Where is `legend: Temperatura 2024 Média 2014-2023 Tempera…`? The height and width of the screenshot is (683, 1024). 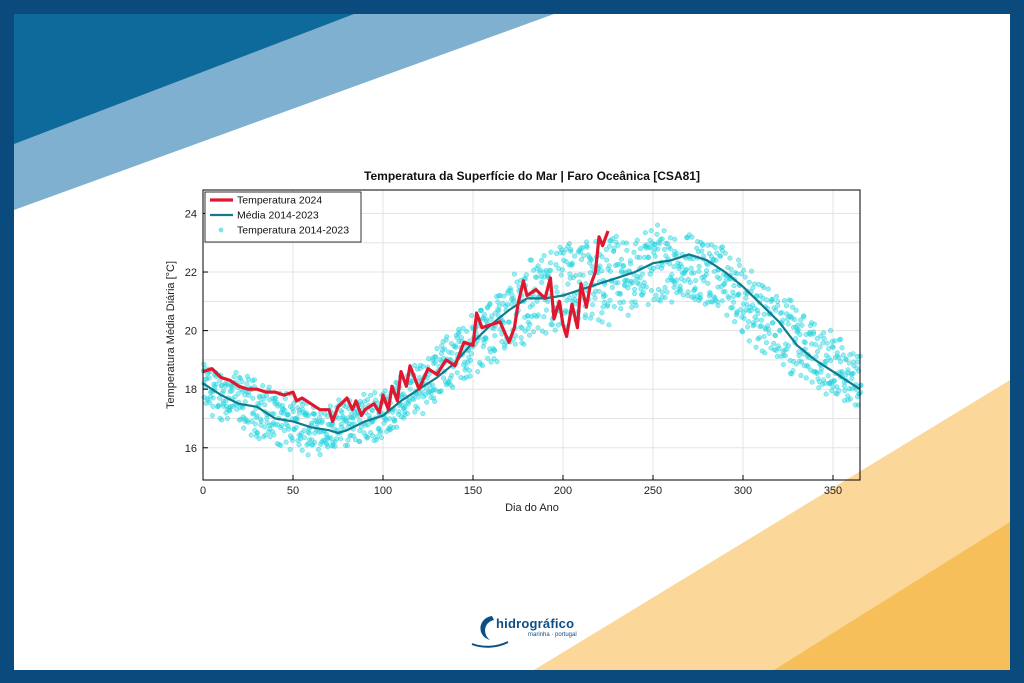 legend: Temperatura 2024 Média 2014-2023 Tempera… is located at coordinates (283, 217).